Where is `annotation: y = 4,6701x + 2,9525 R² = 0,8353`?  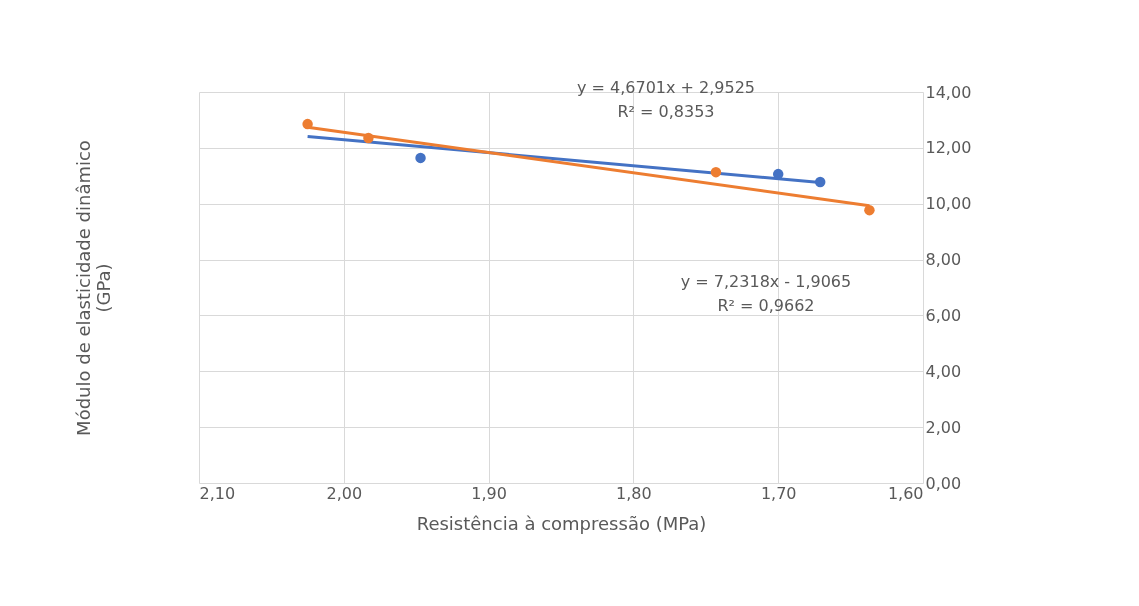 annotation: y = 4,6701x + 2,9525 R² = 0,8353 is located at coordinates (666, 99).